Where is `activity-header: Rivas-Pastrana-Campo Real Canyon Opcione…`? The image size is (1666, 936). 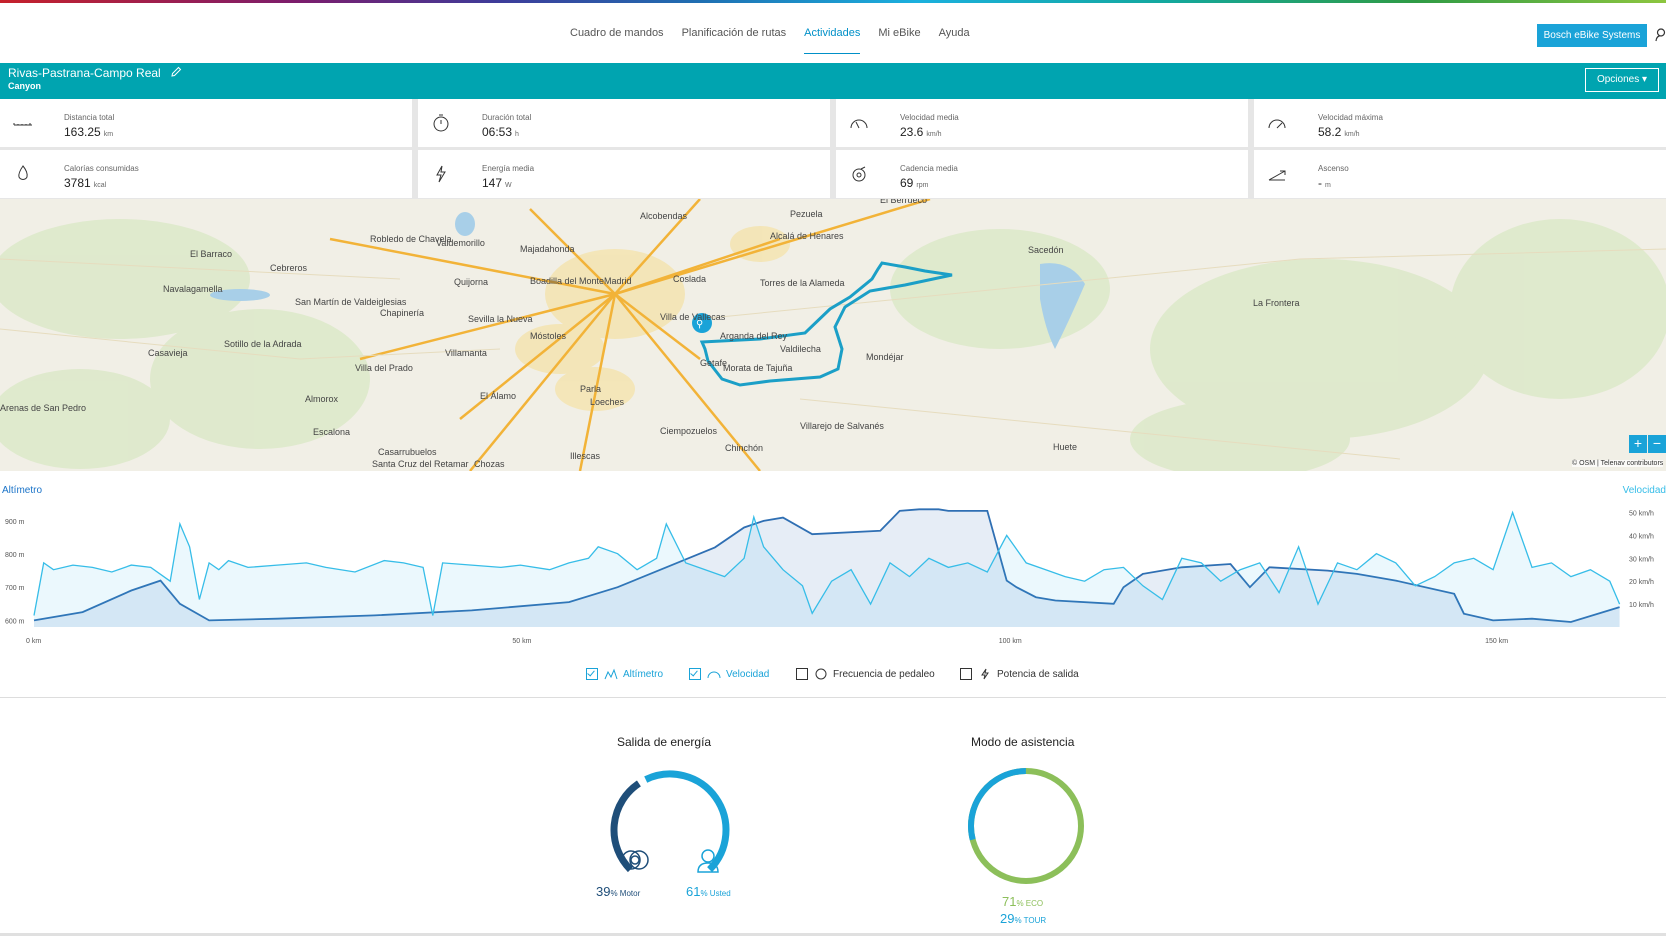 activity-header: Rivas-Pastrana-Campo Real Canyon Opcione… is located at coordinates (833, 81).